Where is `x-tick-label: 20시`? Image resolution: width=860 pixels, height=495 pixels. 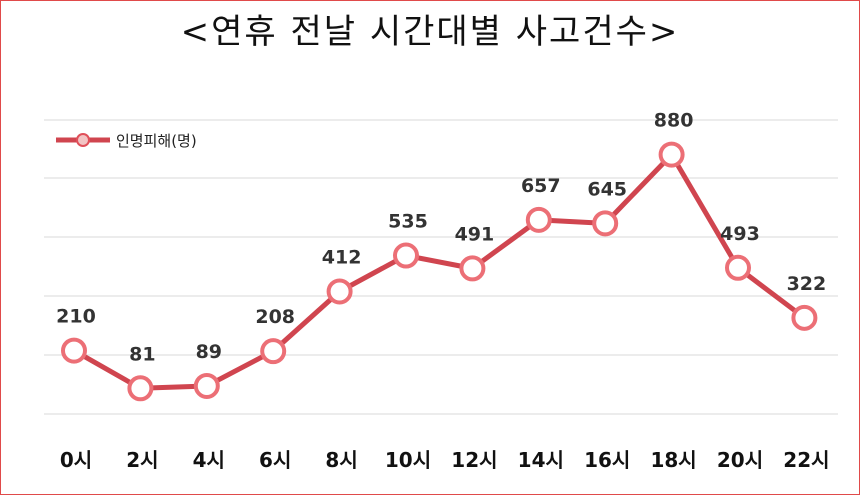
x-tick-label: 20시 is located at coordinates (740, 460).